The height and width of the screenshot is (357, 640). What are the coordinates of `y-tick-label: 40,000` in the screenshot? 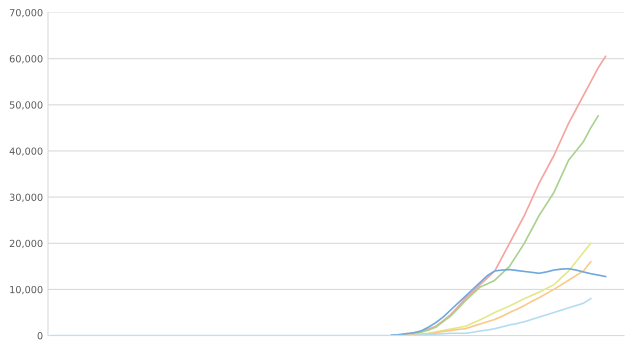 It's located at (26, 151).